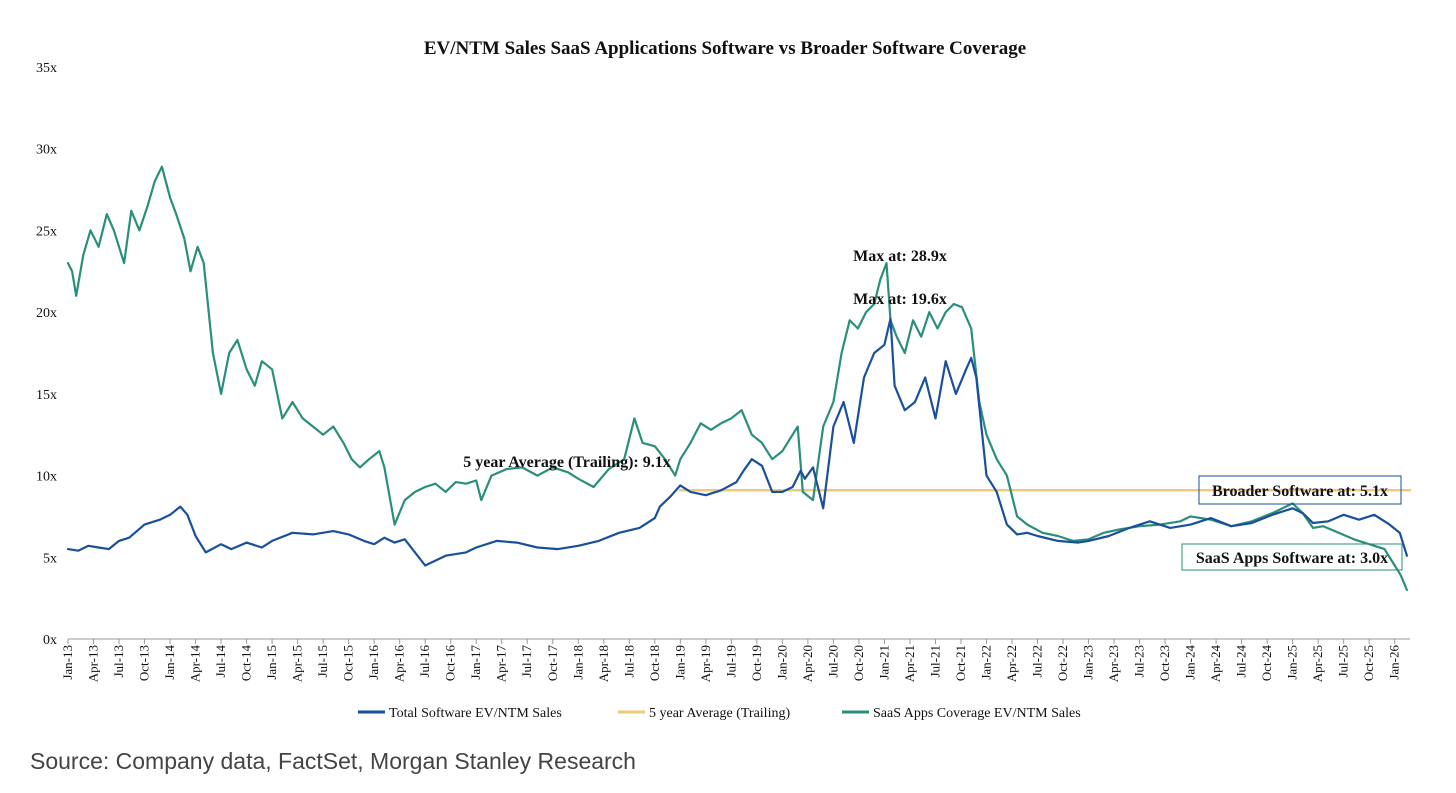 This screenshot has width=1456, height=793. Describe the element at coordinates (1266, 663) in the screenshot. I see `x-tick-label: Oct-24` at that location.